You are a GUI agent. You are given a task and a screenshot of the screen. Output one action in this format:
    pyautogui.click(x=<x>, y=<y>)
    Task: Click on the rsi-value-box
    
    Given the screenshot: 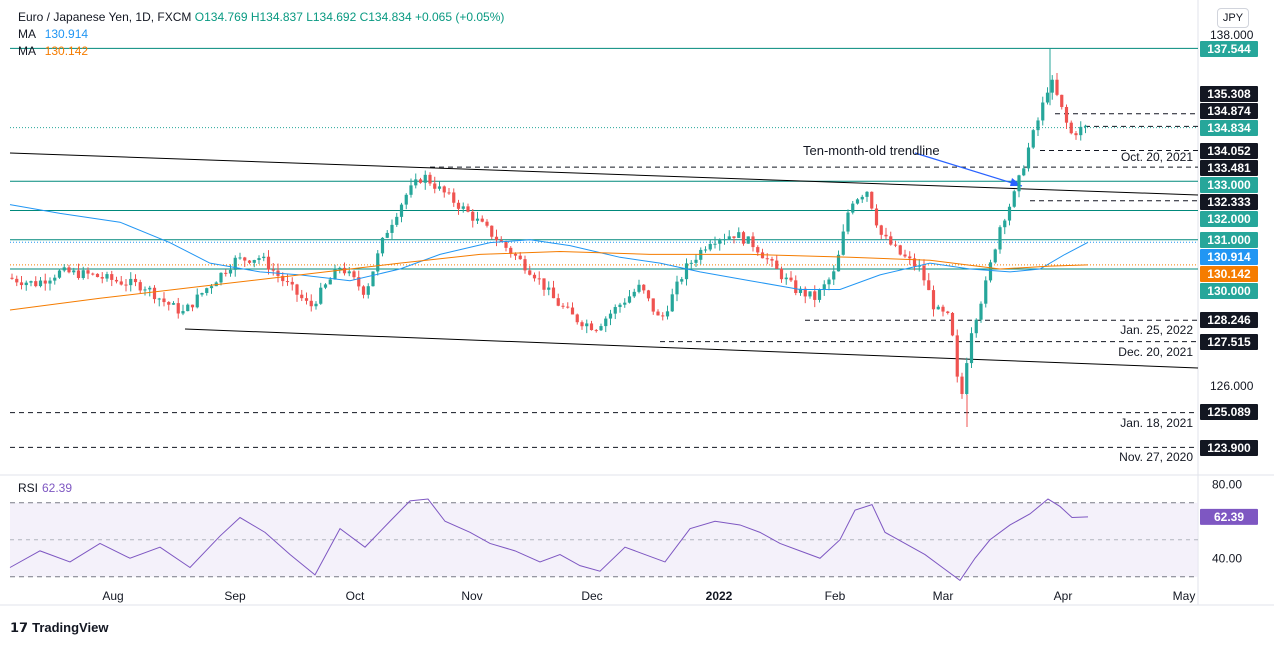 What is the action you would take?
    pyautogui.click(x=1229, y=516)
    